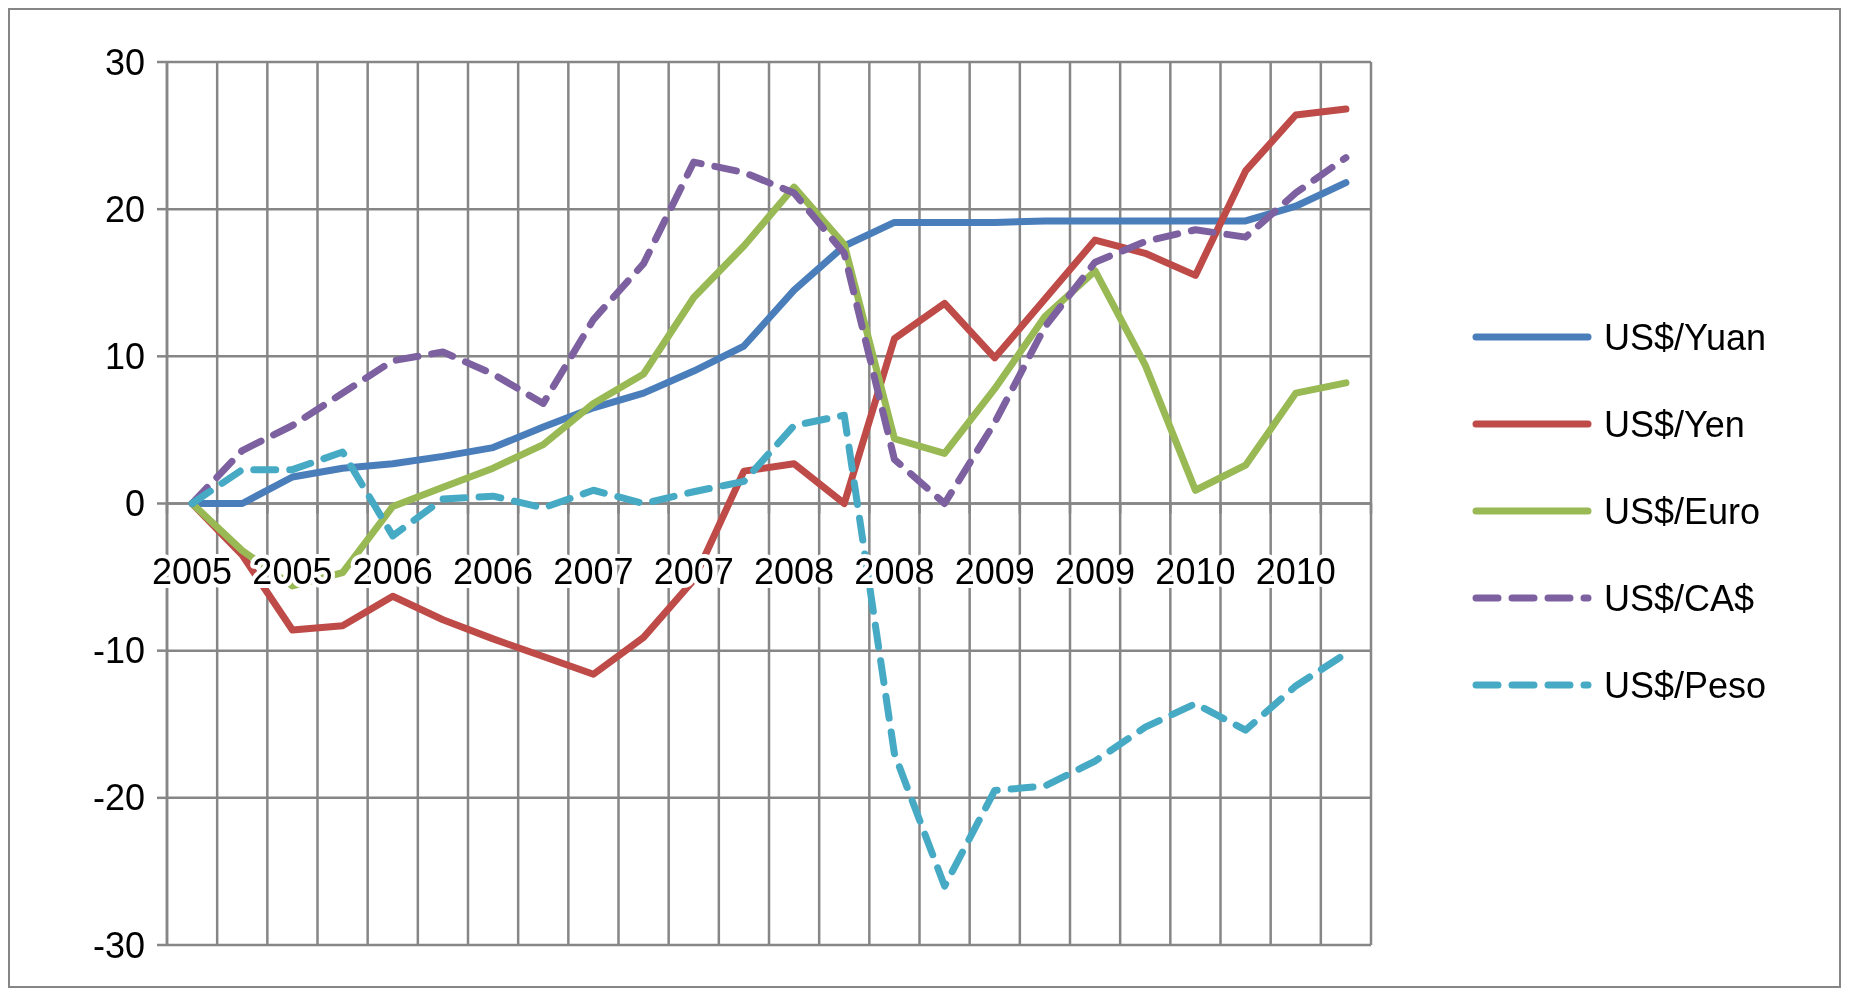 The width and height of the screenshot is (1849, 997). I want to click on legend-label: US$/Yen, so click(1674, 424).